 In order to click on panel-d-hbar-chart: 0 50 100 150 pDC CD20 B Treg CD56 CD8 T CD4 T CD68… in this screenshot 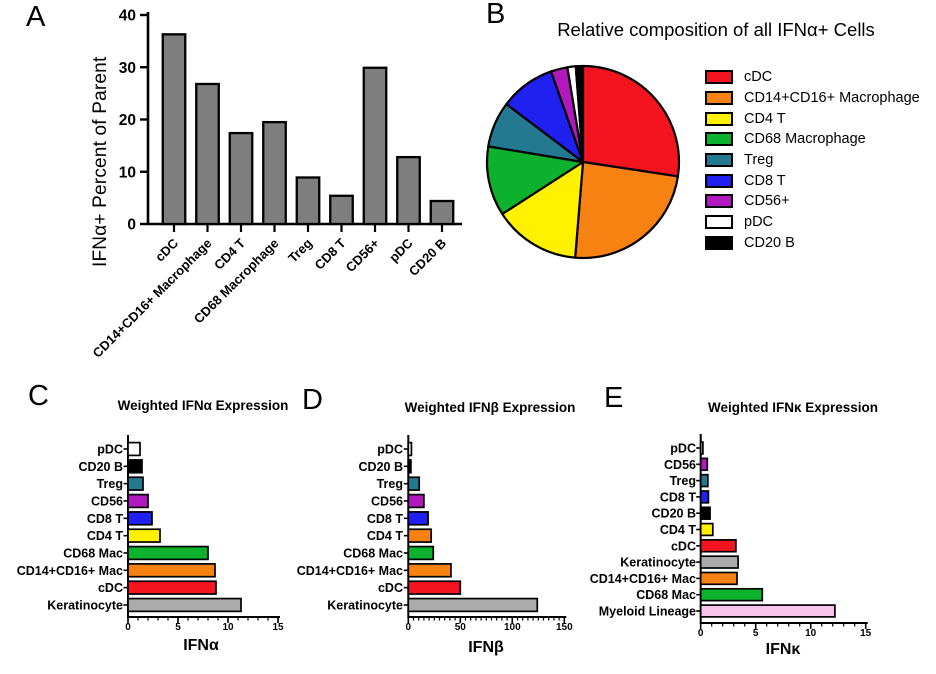, I will do `click(435, 534)`.